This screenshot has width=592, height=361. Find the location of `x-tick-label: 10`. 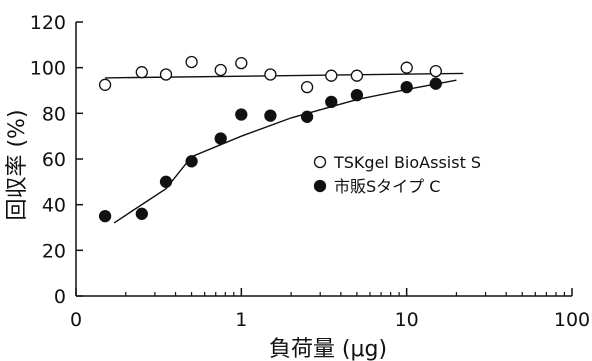

x-tick-label: 10 is located at coordinates (407, 320).